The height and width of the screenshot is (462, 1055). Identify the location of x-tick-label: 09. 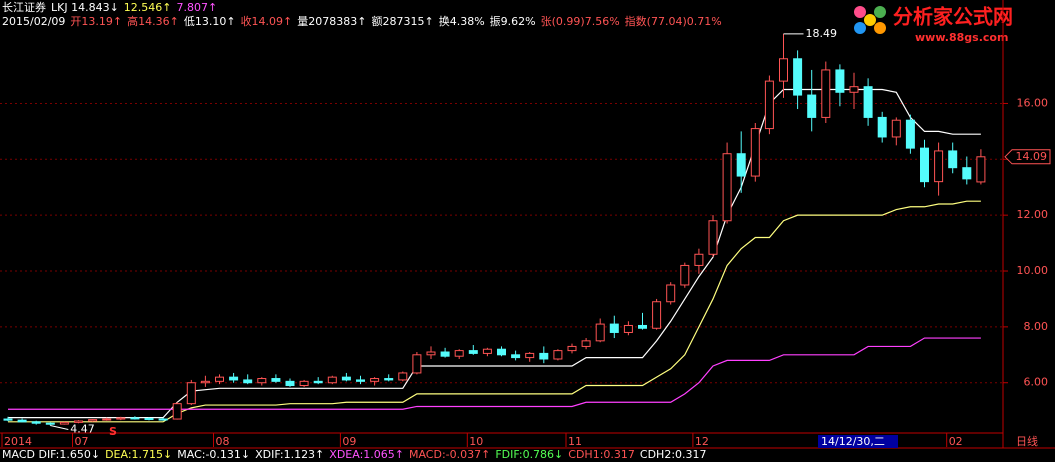
(349, 441).